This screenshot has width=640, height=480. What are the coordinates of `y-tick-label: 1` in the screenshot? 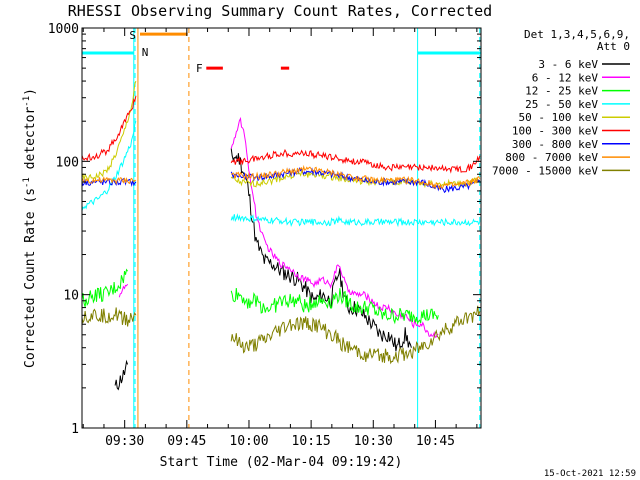 It's located at (75, 429).